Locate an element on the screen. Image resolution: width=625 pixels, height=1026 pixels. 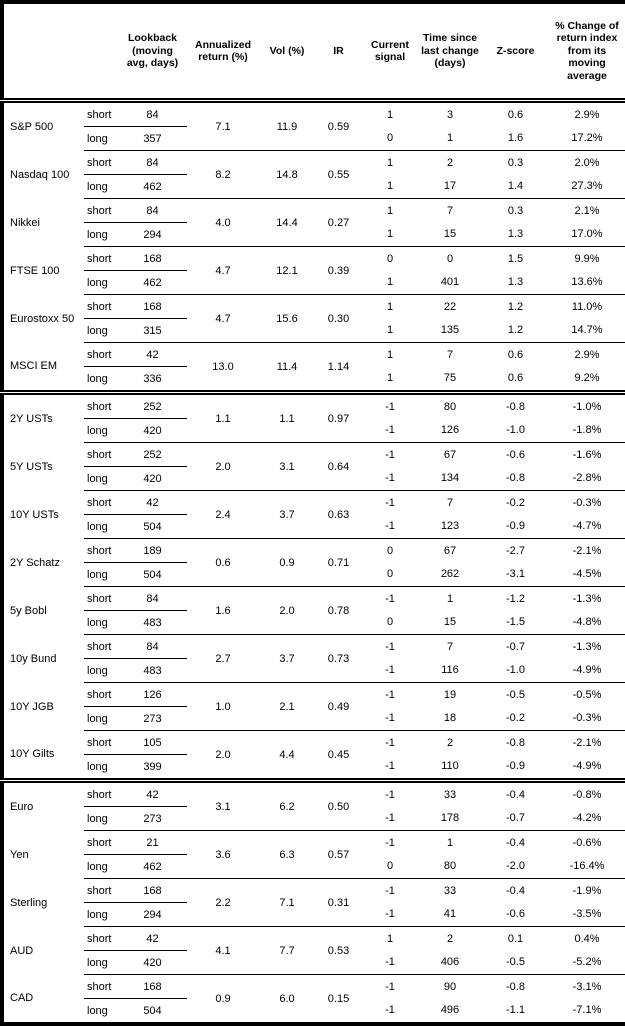
vol-cell: 3.1 is located at coordinates (287, 466).